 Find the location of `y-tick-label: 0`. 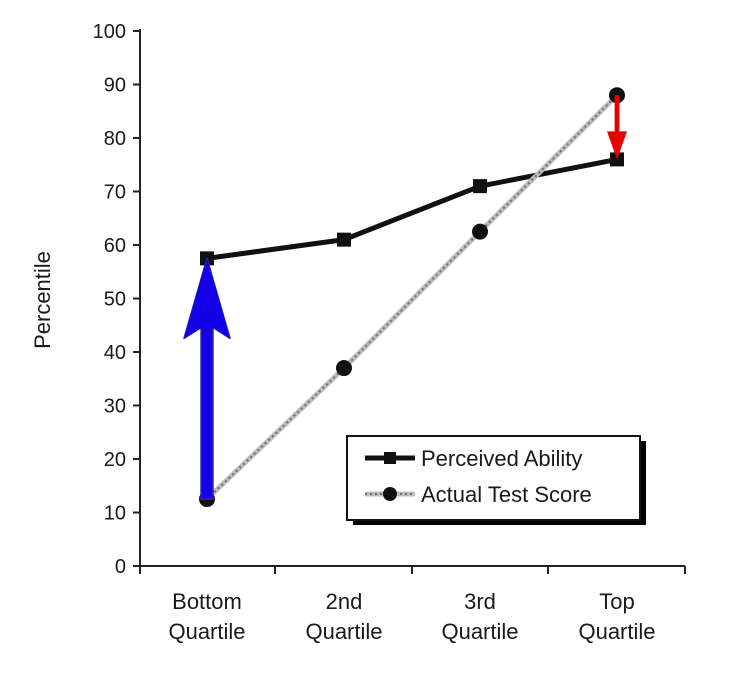

y-tick-label: 0 is located at coordinates (120, 567).